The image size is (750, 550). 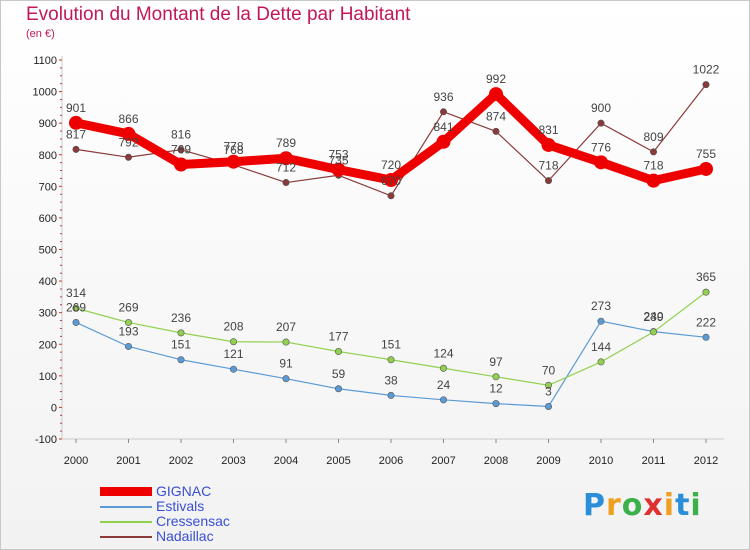 I want to click on legend-label-nadaillac: Nadaillac, so click(x=185, y=536).